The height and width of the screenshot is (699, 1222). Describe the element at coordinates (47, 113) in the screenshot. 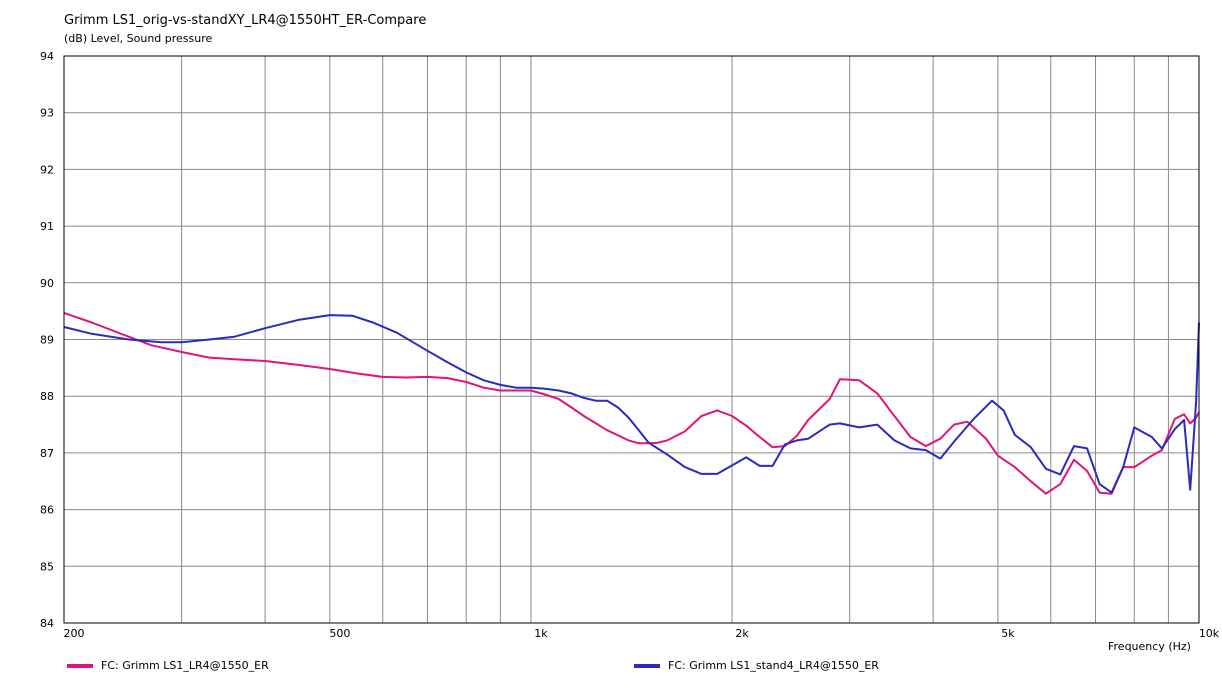

I see `y-tick-label: 93` at that location.